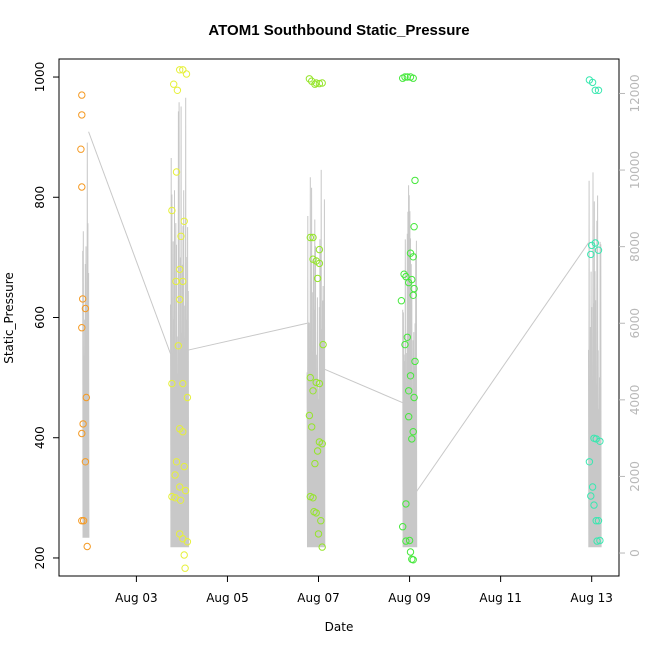 The image size is (650, 650). I want to click on y2-tick-label: 4000, so click(635, 400).